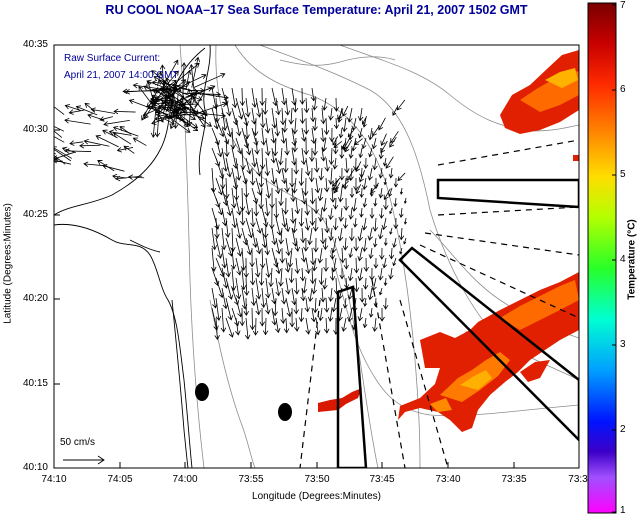 Image resolution: width=644 pixels, height=518 pixels. I want to click on colorbar-tick-label: 2, so click(623, 429).